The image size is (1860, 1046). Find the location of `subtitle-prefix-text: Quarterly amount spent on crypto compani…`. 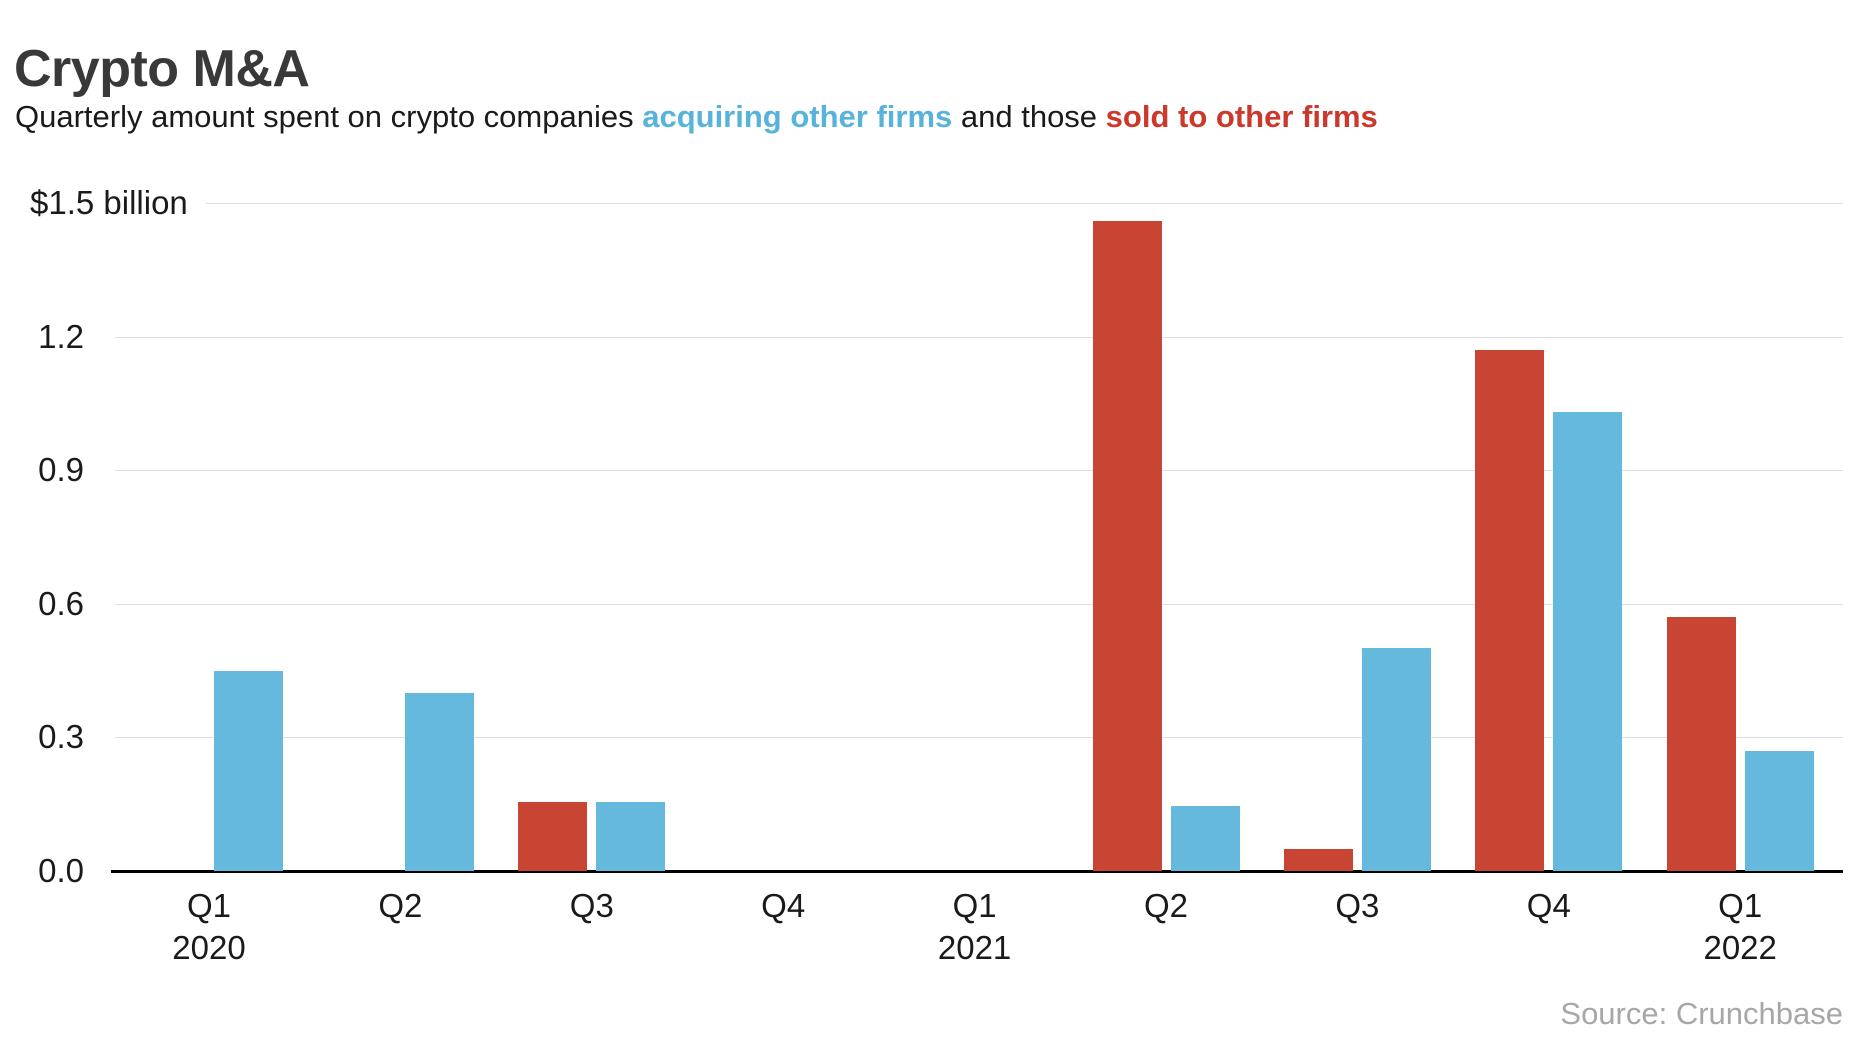

subtitle-prefix-text: Quarterly amount spent on crypto compani… is located at coordinates (329, 116).